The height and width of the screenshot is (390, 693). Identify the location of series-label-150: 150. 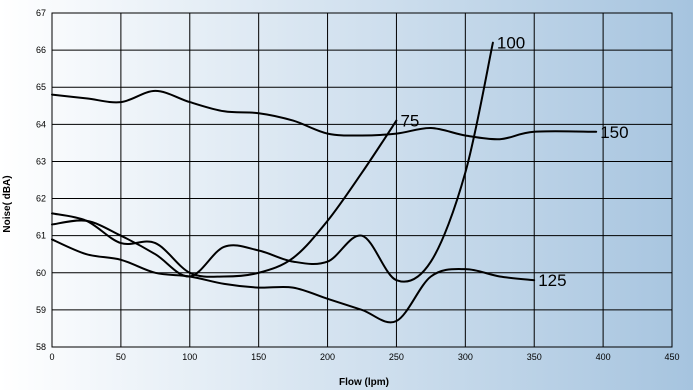
(614, 132).